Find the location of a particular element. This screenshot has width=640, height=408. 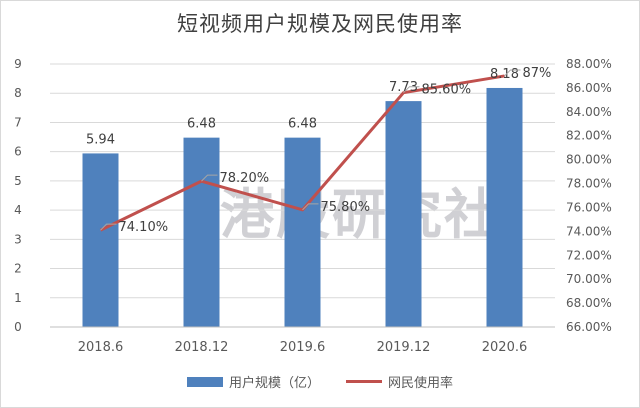

line-value-label: 87% is located at coordinates (537, 73).